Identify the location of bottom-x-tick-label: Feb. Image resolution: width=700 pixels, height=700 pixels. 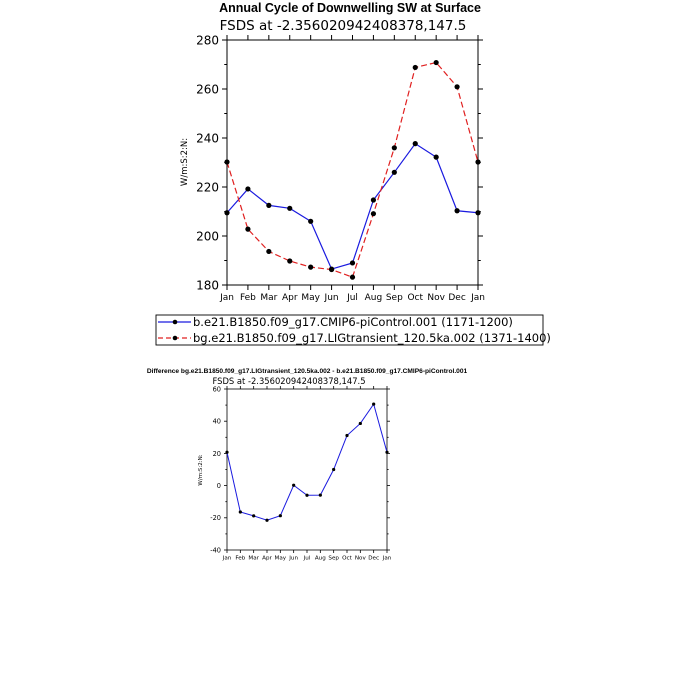
(240, 559).